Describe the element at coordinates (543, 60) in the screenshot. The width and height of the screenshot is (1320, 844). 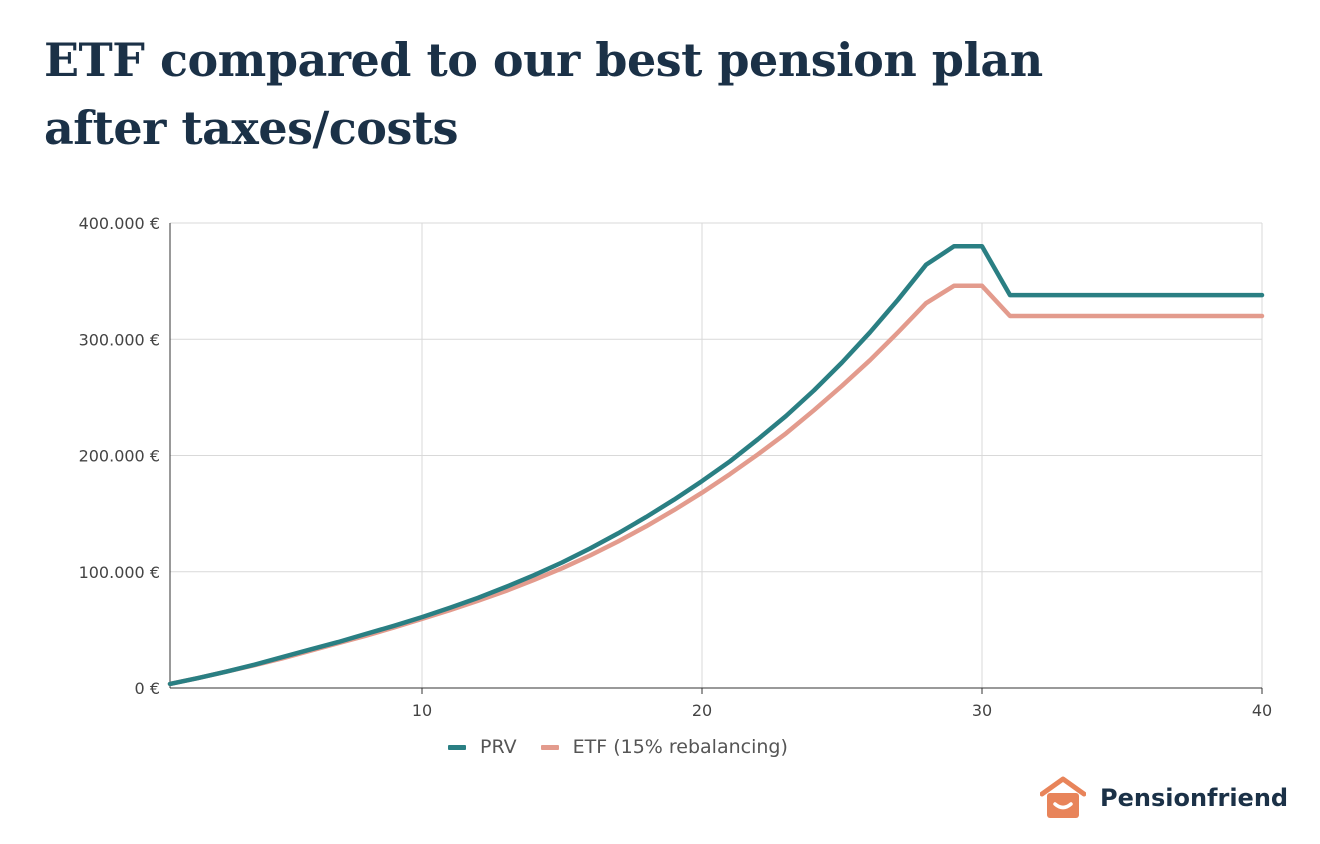
I see `title-line-1: ETF compared to our best pension plan` at that location.